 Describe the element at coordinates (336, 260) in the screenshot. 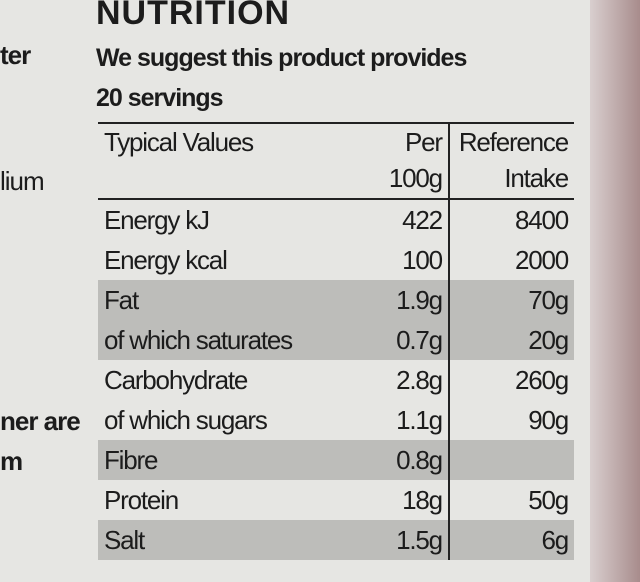

I see `nutrient-row: Energy kcal 100 2000` at that location.